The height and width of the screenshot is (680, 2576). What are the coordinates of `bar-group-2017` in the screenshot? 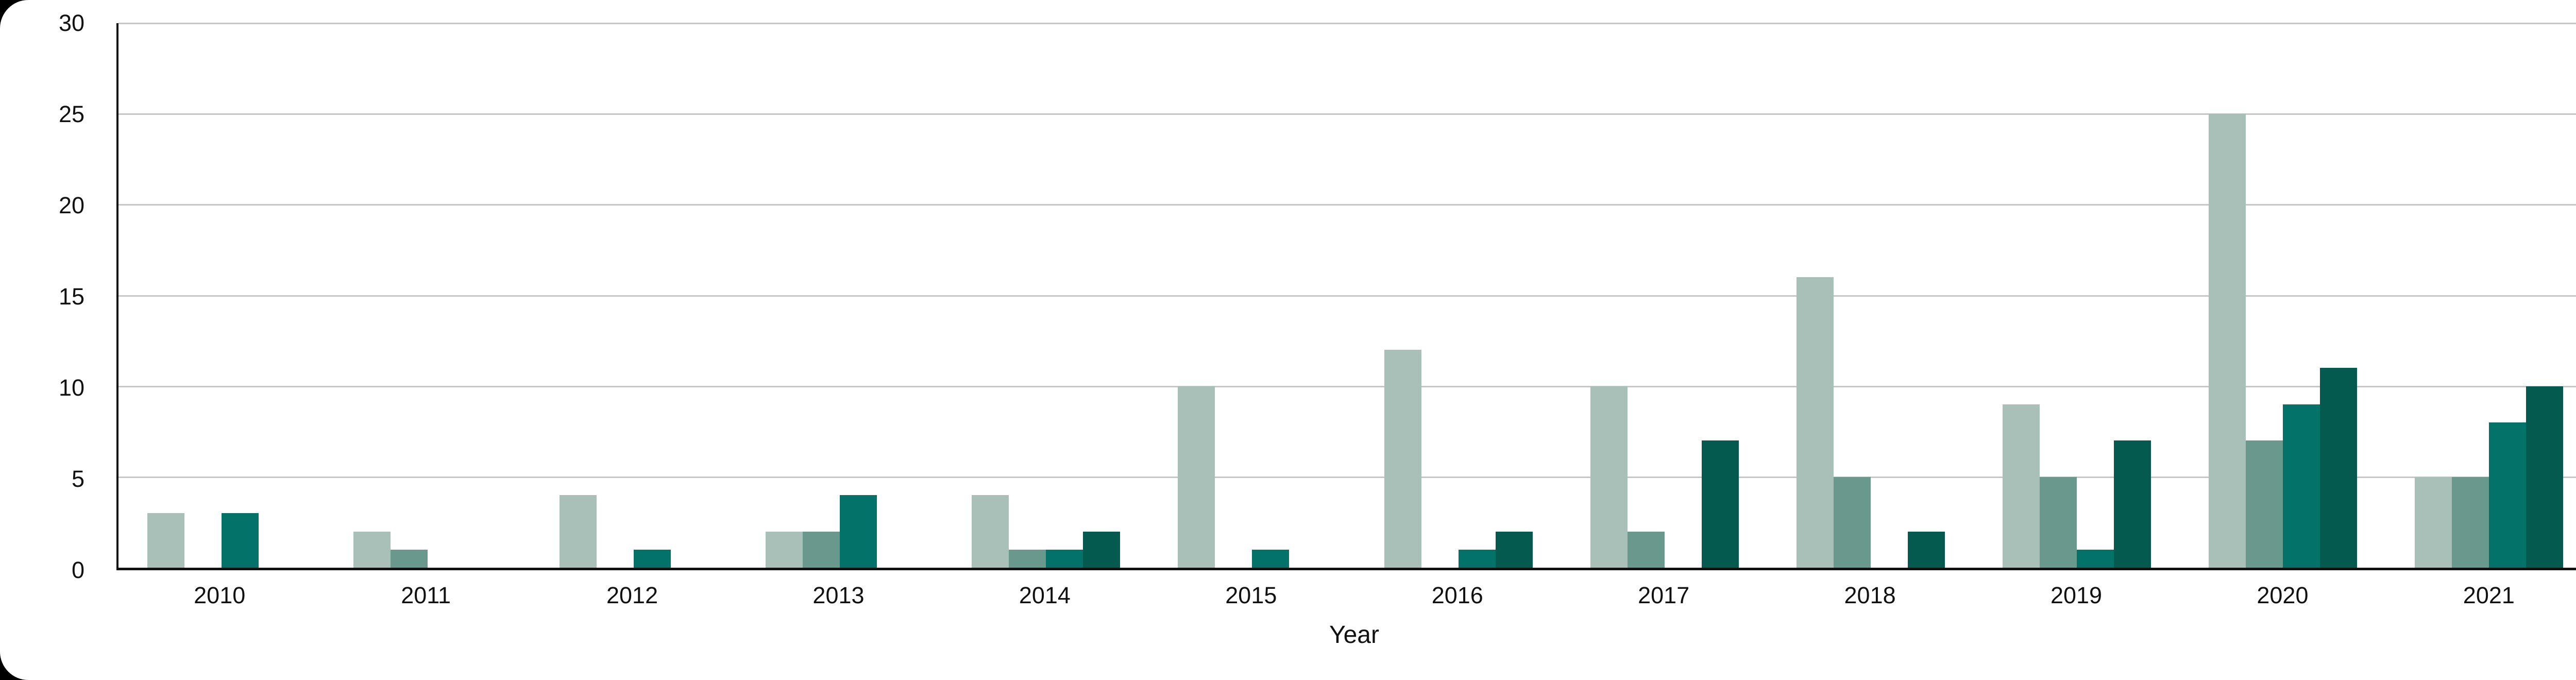 It's located at (1665, 295).